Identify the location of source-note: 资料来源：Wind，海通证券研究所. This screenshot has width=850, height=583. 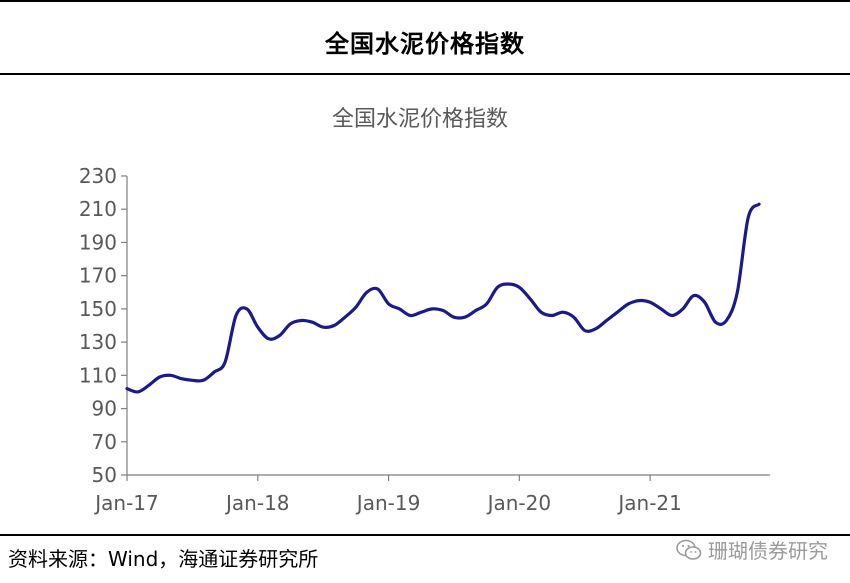
(163, 559).